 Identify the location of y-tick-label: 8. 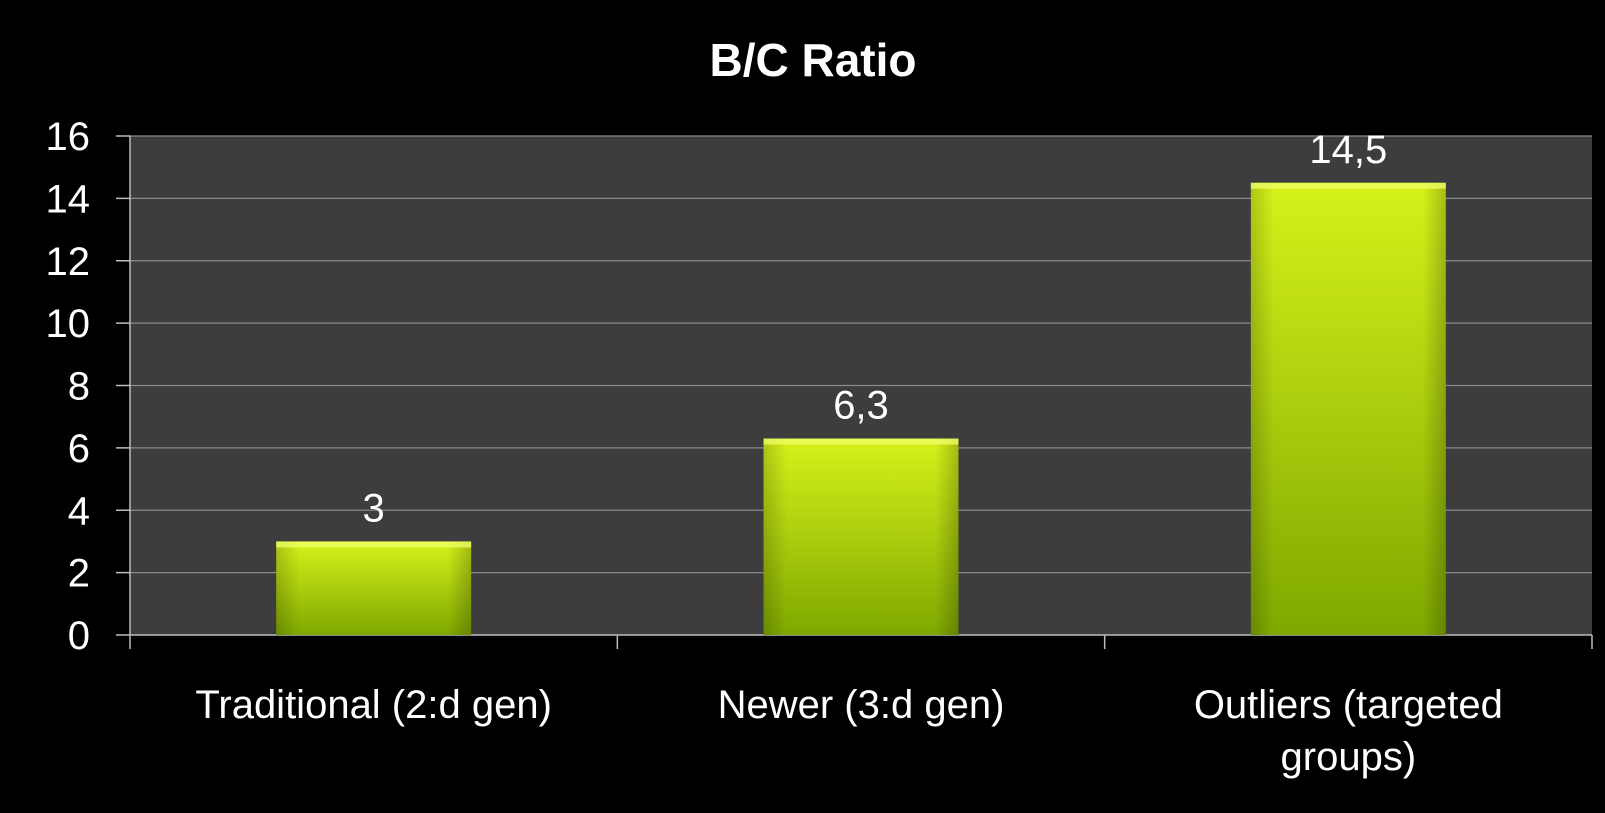
(79, 387).